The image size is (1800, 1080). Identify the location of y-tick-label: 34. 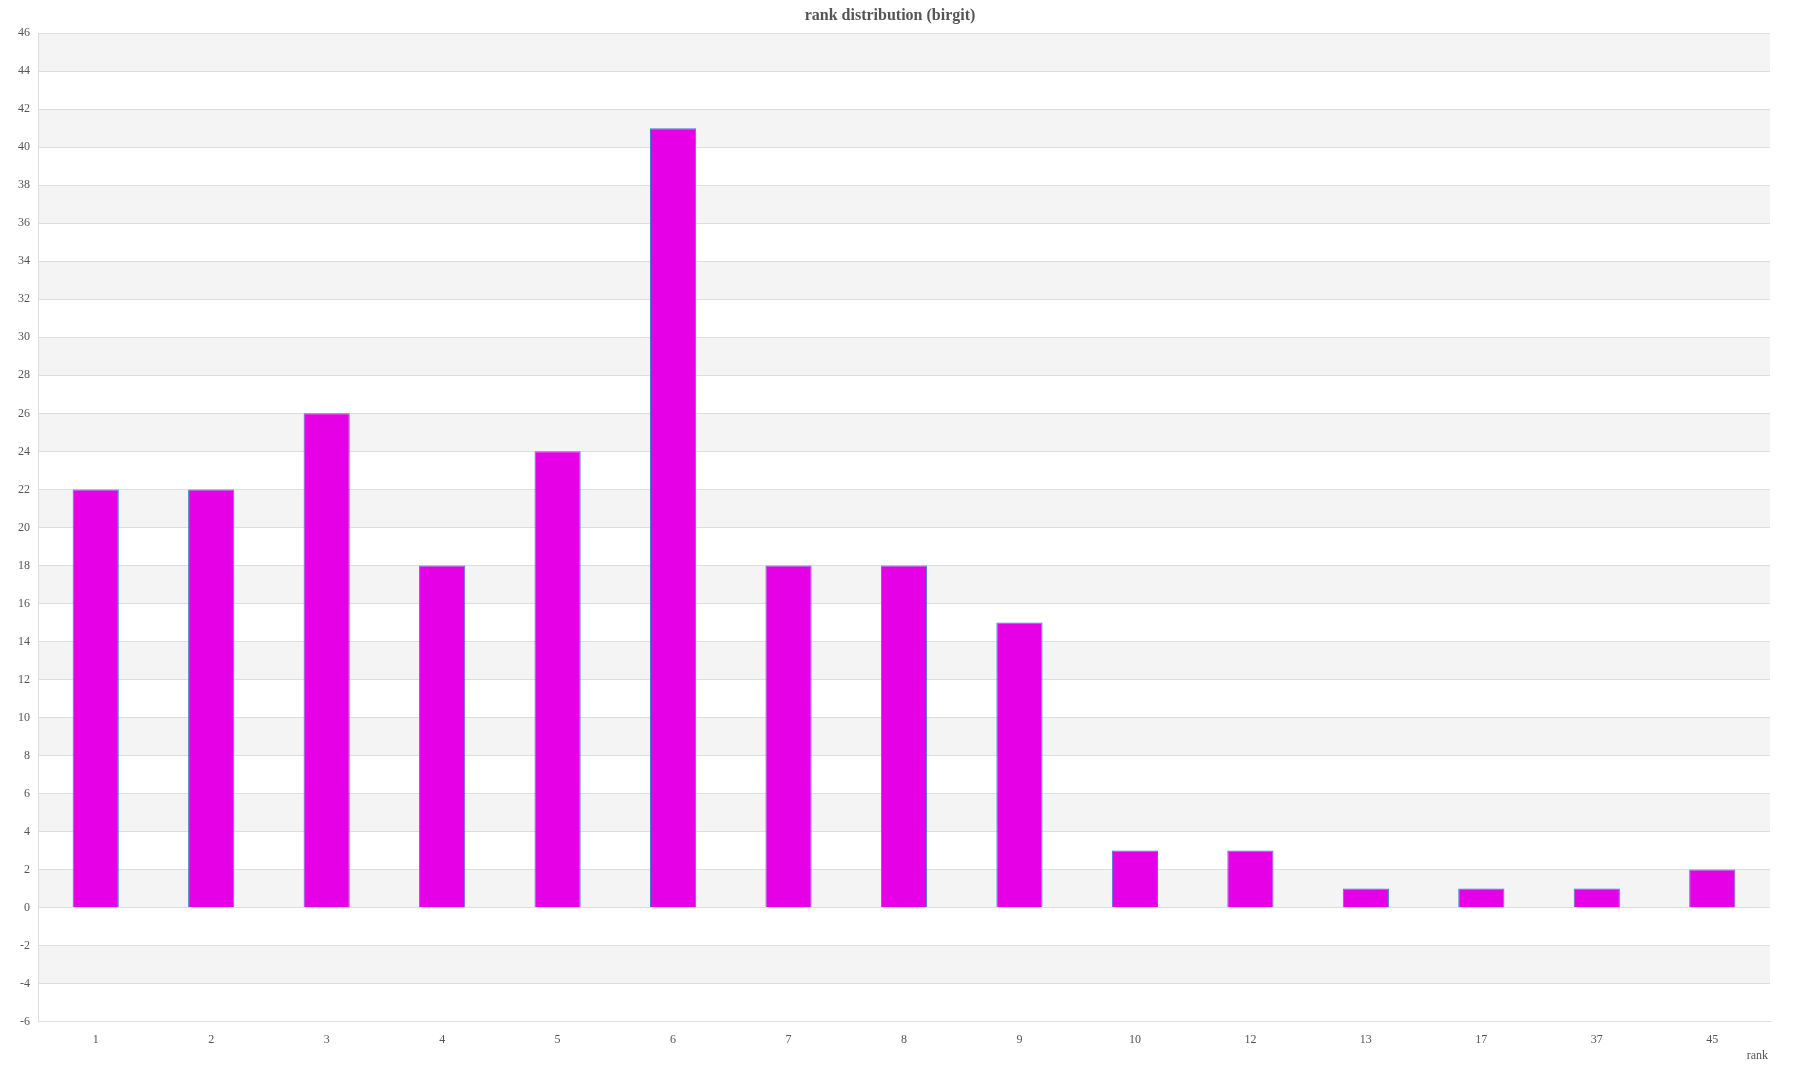
(24, 260).